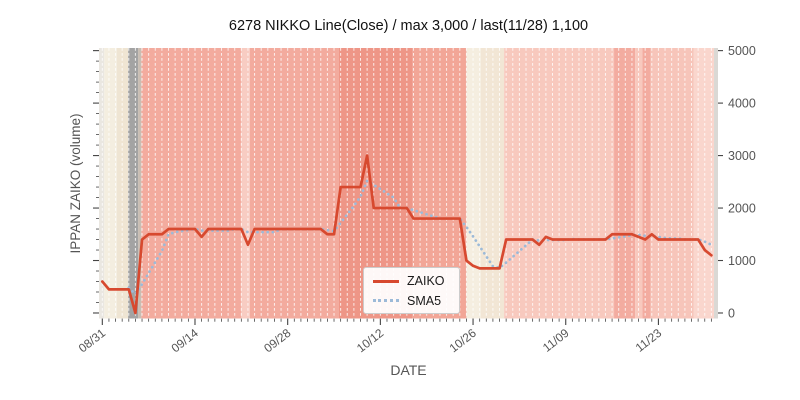 The image size is (800, 400). I want to click on zaiko-line-swatch, so click(386, 281).